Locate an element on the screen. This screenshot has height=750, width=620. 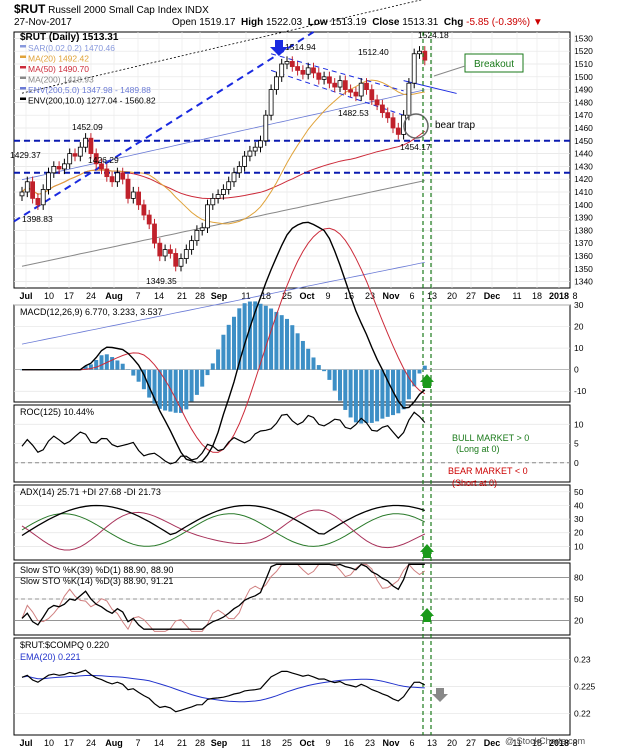
legend-label: MA(50) 1490.70 is located at coordinates (58, 69).